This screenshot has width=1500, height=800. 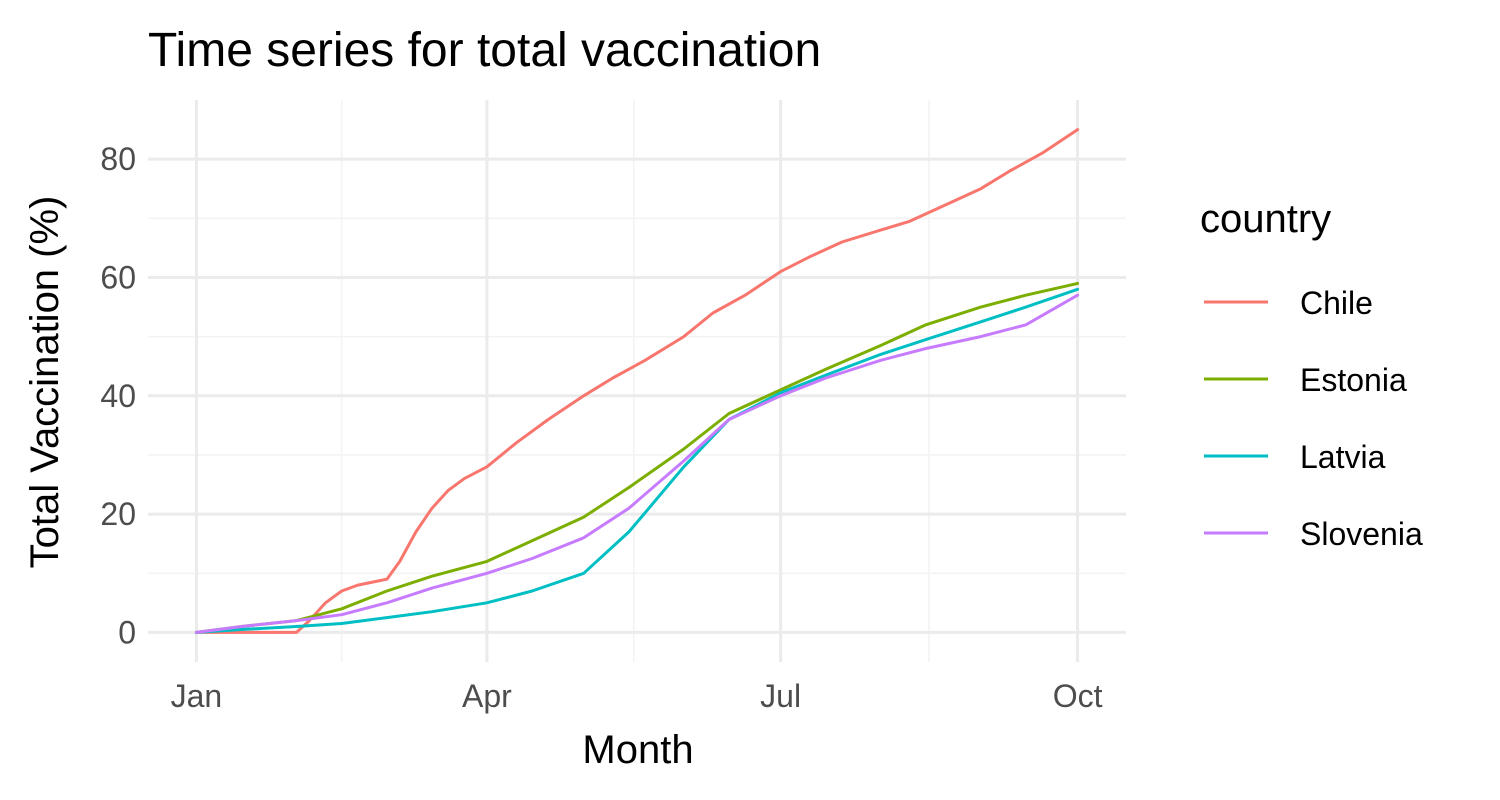 What do you see at coordinates (197, 696) in the screenshot?
I see `x-tick-label: Jan` at bounding box center [197, 696].